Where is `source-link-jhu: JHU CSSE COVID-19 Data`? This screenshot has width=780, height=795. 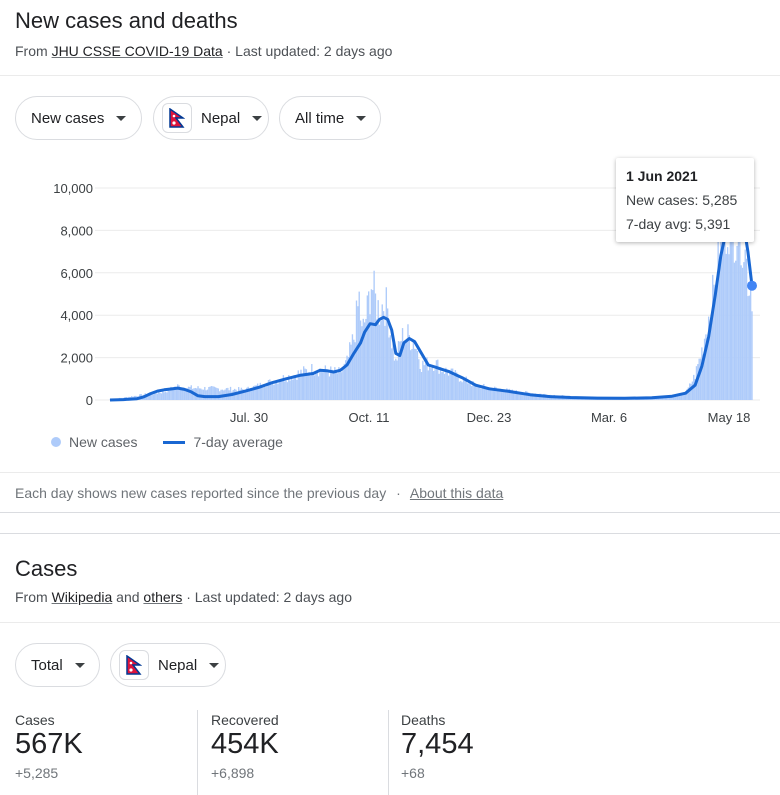
source-link-jhu: JHU CSSE COVID-19 Data is located at coordinates (137, 51).